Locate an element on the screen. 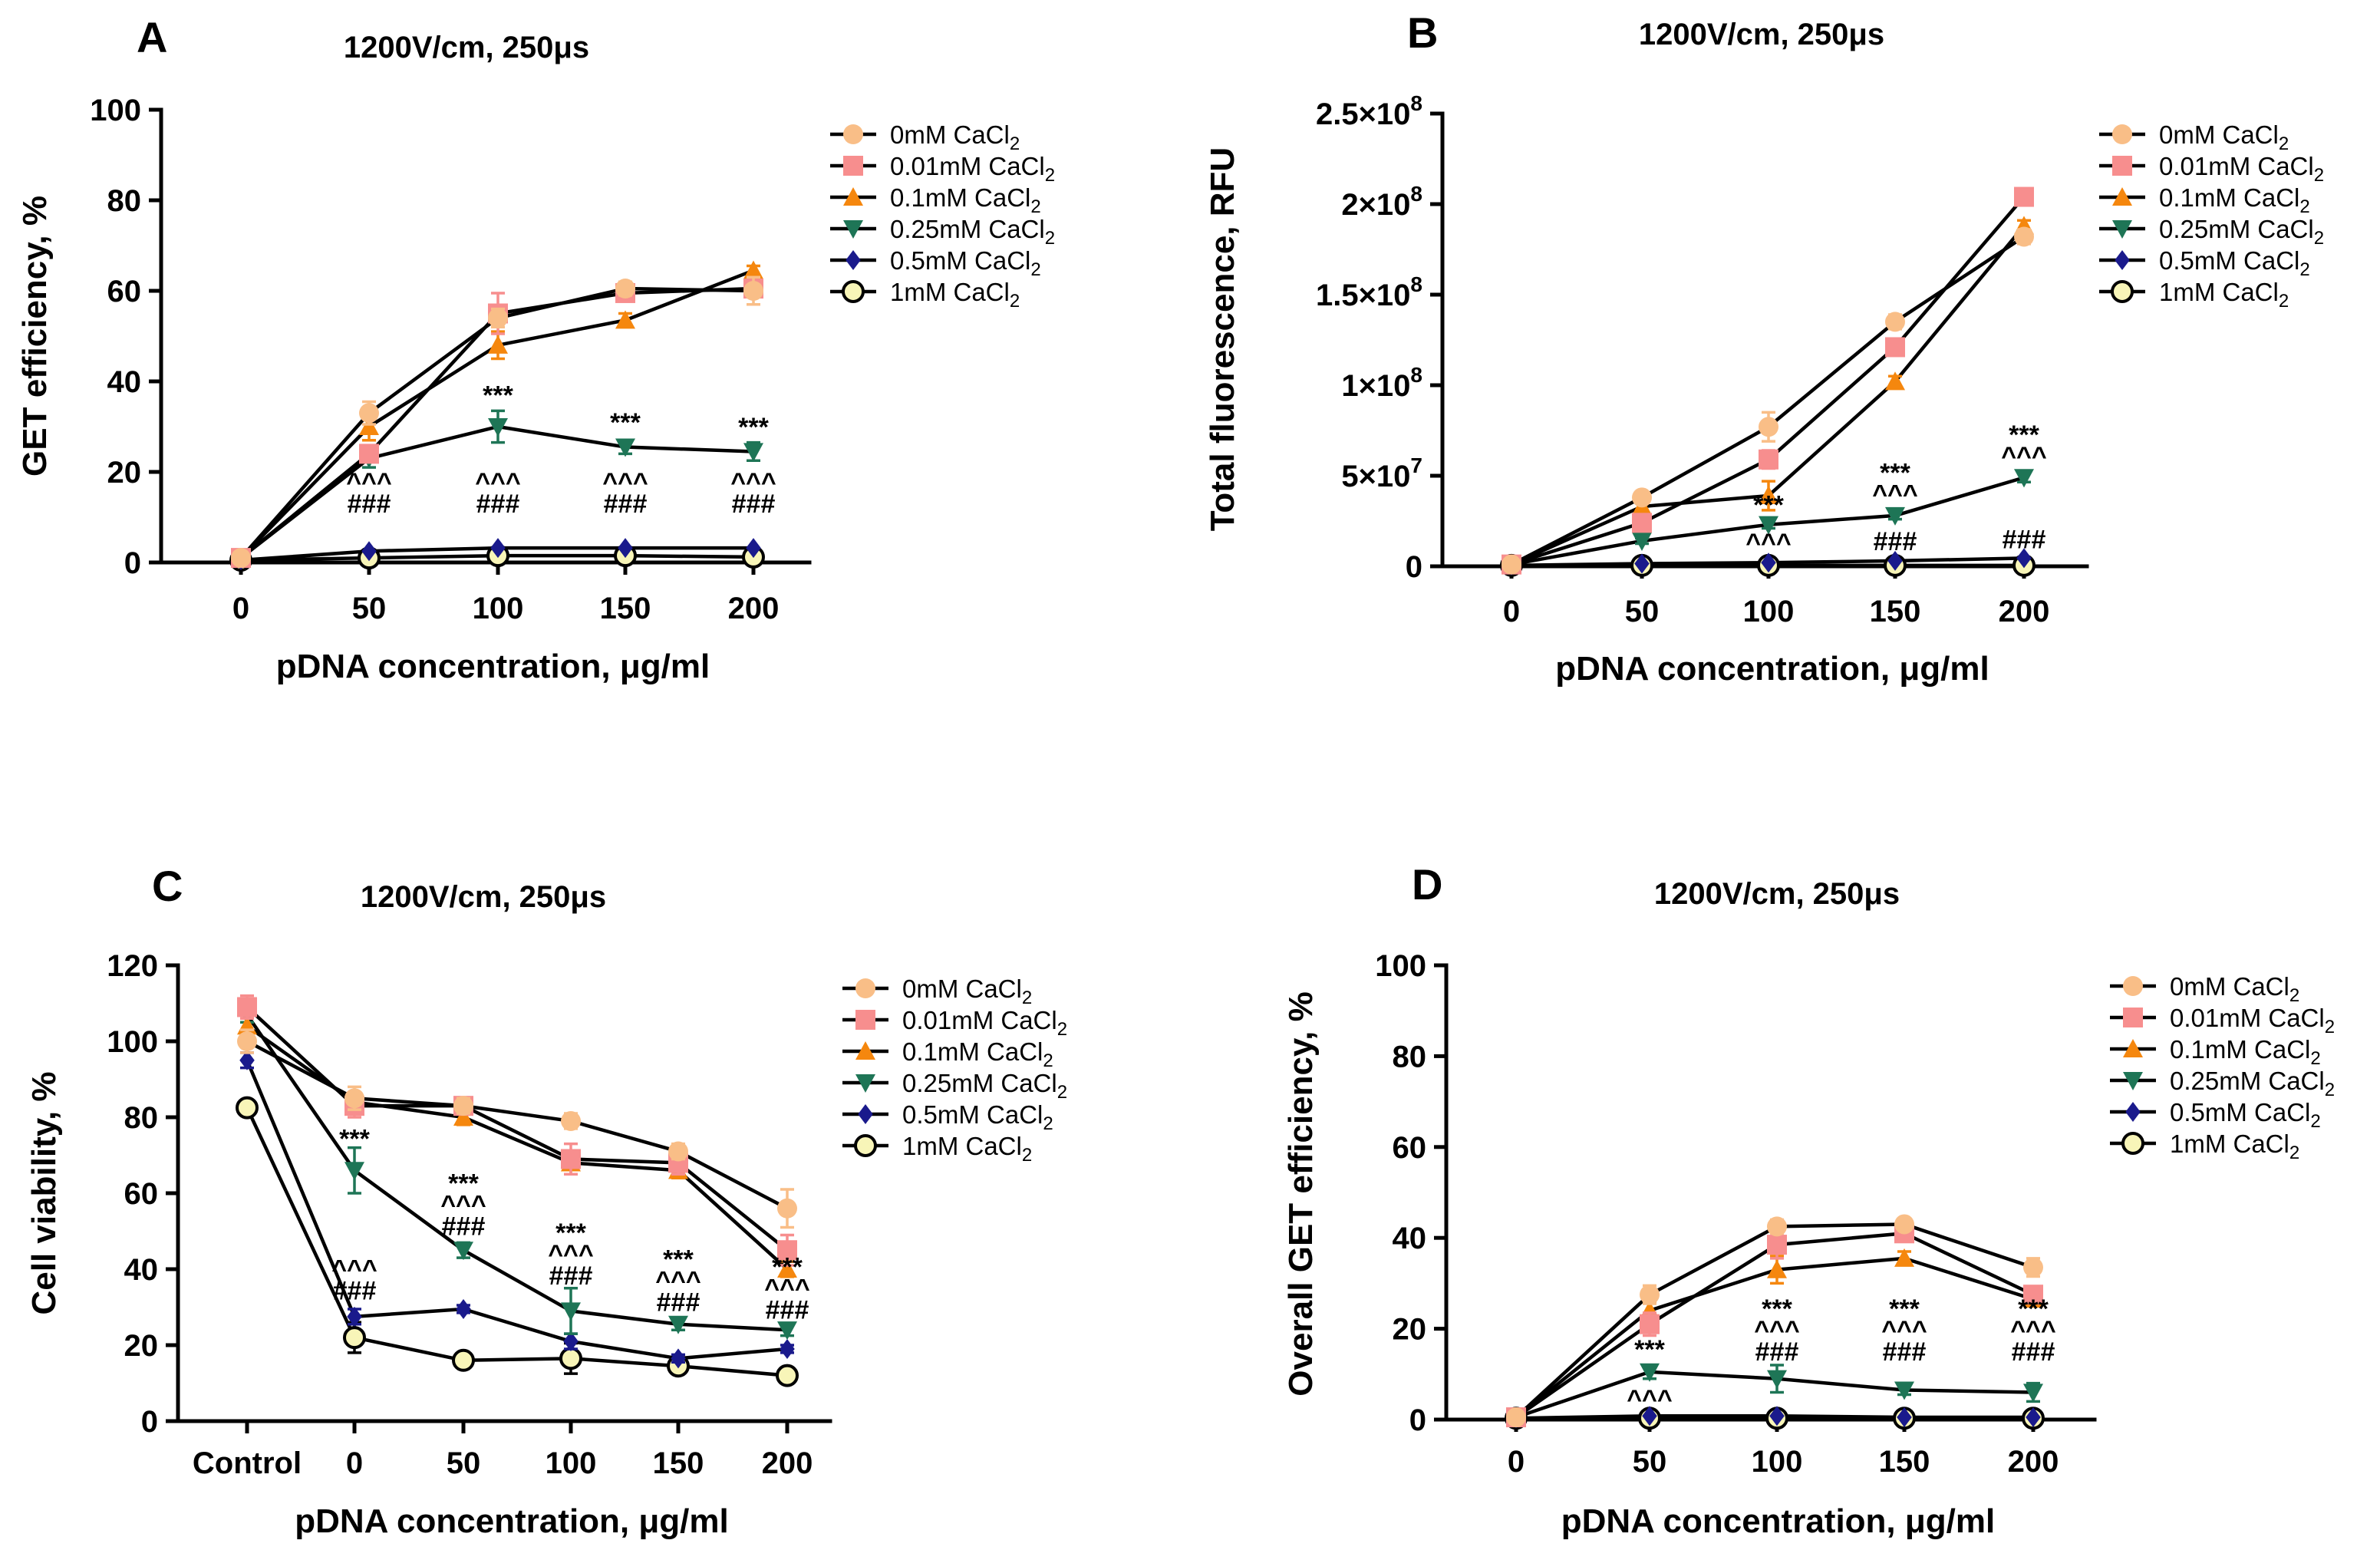  y-tick-exponent: 7 is located at coordinates (1416, 465).